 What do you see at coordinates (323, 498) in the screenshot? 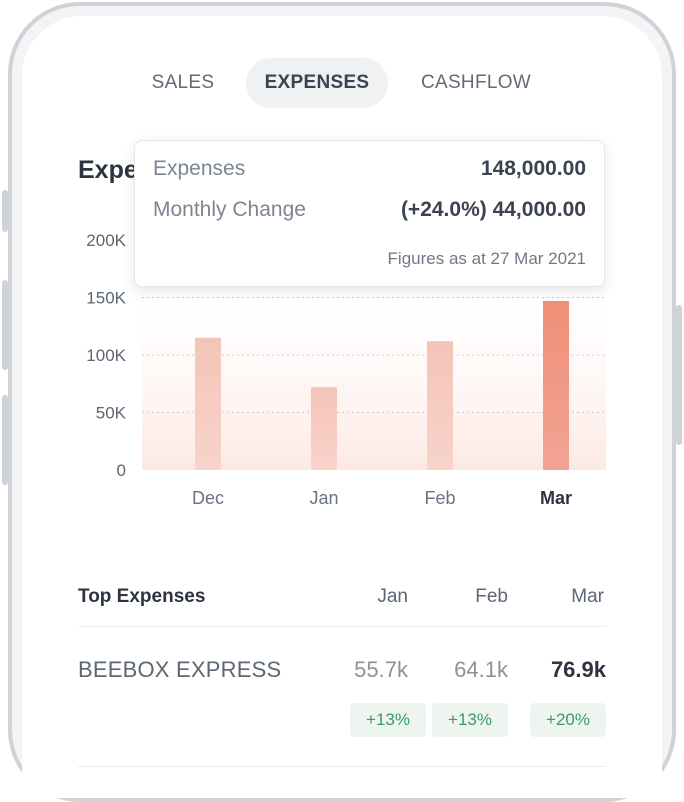
I see `x-tick-label-jan: Jan` at bounding box center [323, 498].